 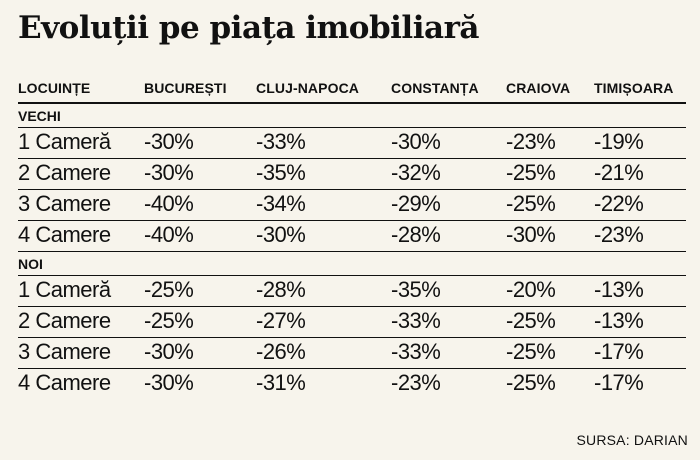 What do you see at coordinates (185, 88) in the screenshot?
I see `column-header: BUCUREȘTI` at bounding box center [185, 88].